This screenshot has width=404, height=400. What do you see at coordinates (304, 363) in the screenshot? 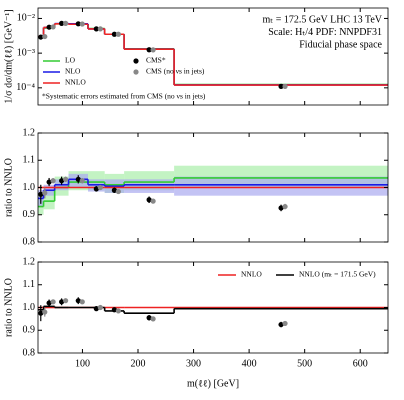
I see `x-tick-label: 500` at bounding box center [304, 363].